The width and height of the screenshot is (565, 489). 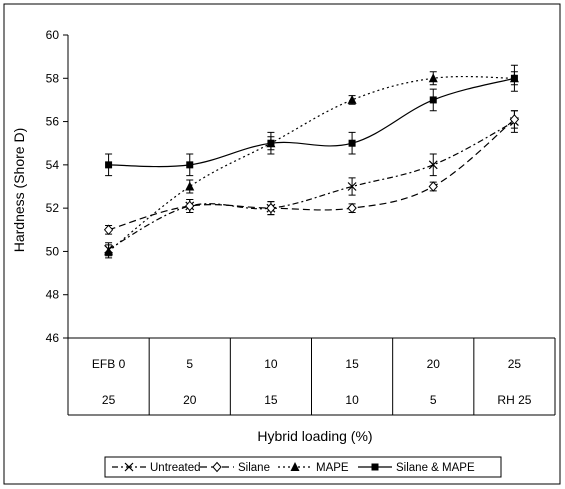 What do you see at coordinates (19, 190) in the screenshot?
I see `y-axis-title: Hardness (Shore D)` at bounding box center [19, 190].